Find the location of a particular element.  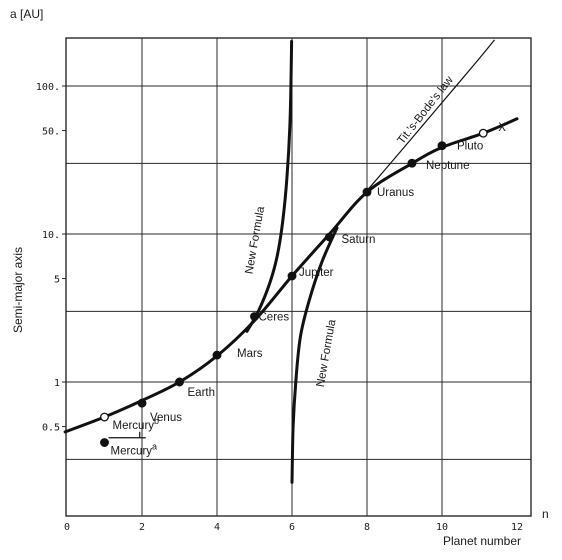

point-ceres is located at coordinates (254, 316).